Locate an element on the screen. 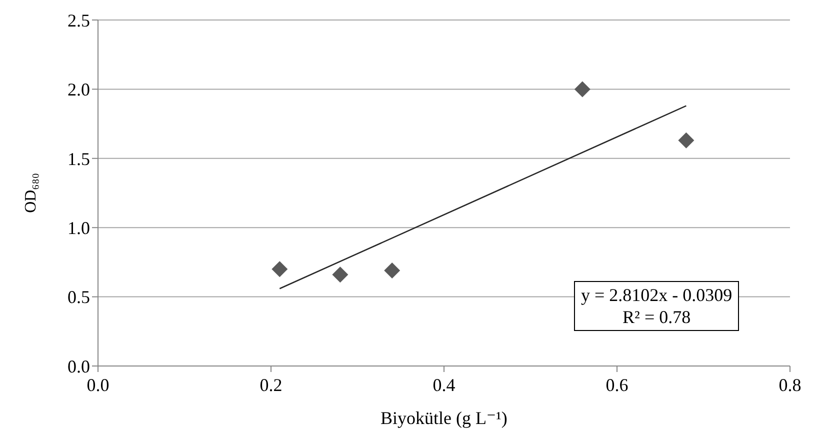 The height and width of the screenshot is (446, 826). y-tick-label: 0.5 is located at coordinates (79, 297).